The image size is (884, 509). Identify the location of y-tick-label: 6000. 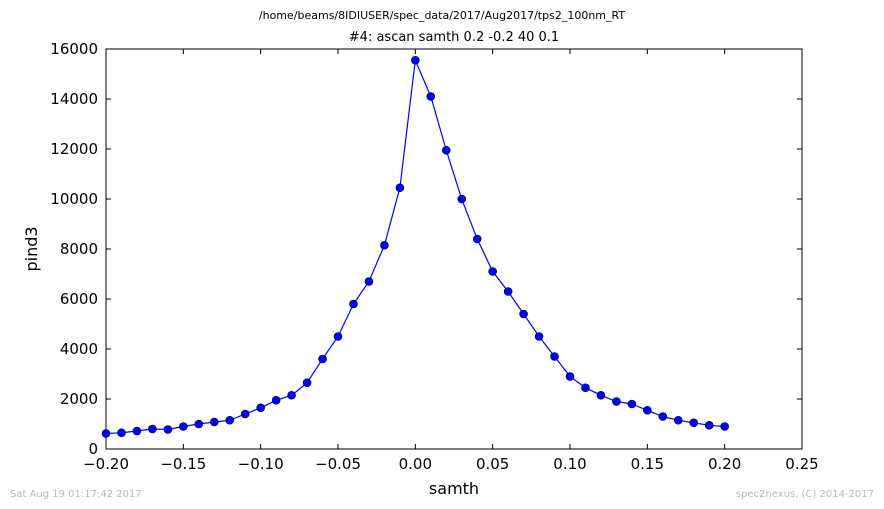
(79, 299).